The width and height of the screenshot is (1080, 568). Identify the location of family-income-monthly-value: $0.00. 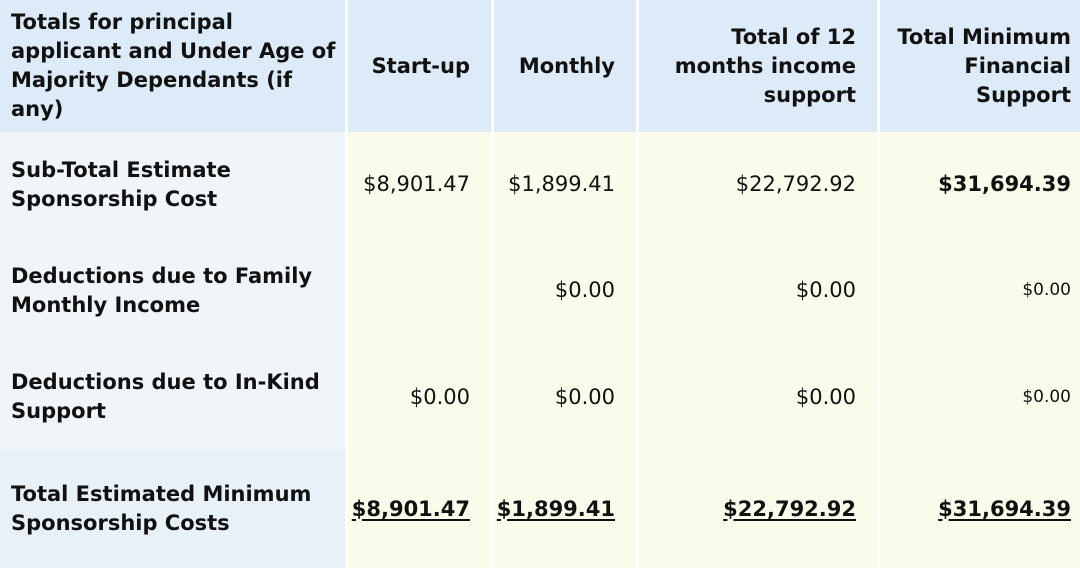
(565, 290).